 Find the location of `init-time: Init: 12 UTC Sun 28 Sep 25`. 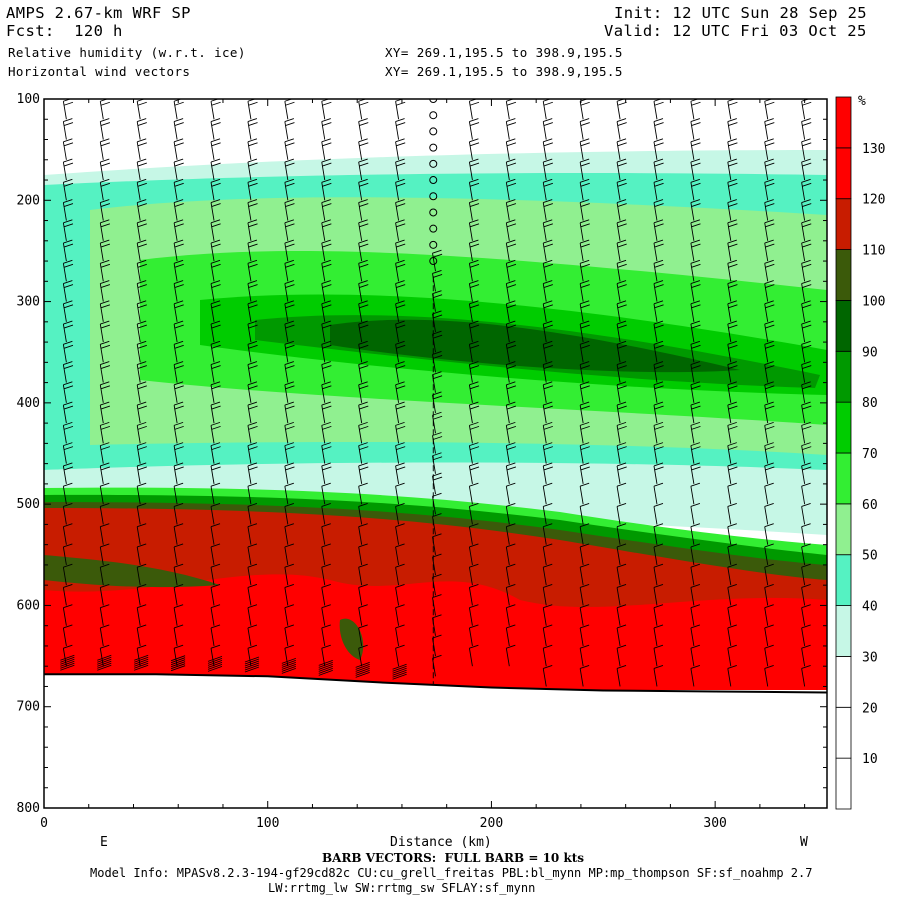

init-time: Init: 12 UTC Sun 28 Sep 25 is located at coordinates (741, 13).